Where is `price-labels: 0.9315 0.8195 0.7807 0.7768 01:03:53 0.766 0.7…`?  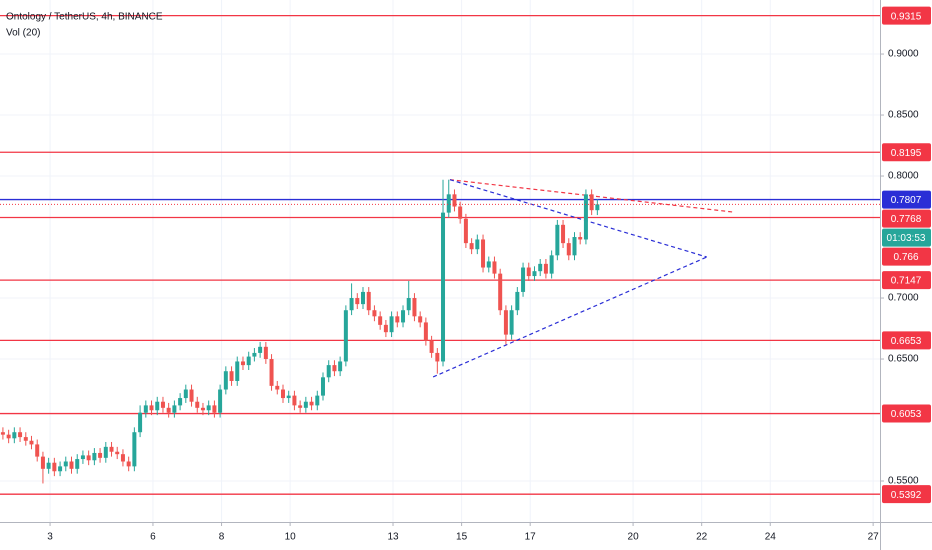 price-labels: 0.9315 0.8195 0.7807 0.7768 01:03:53 0.766 0.7… is located at coordinates (906, 255).